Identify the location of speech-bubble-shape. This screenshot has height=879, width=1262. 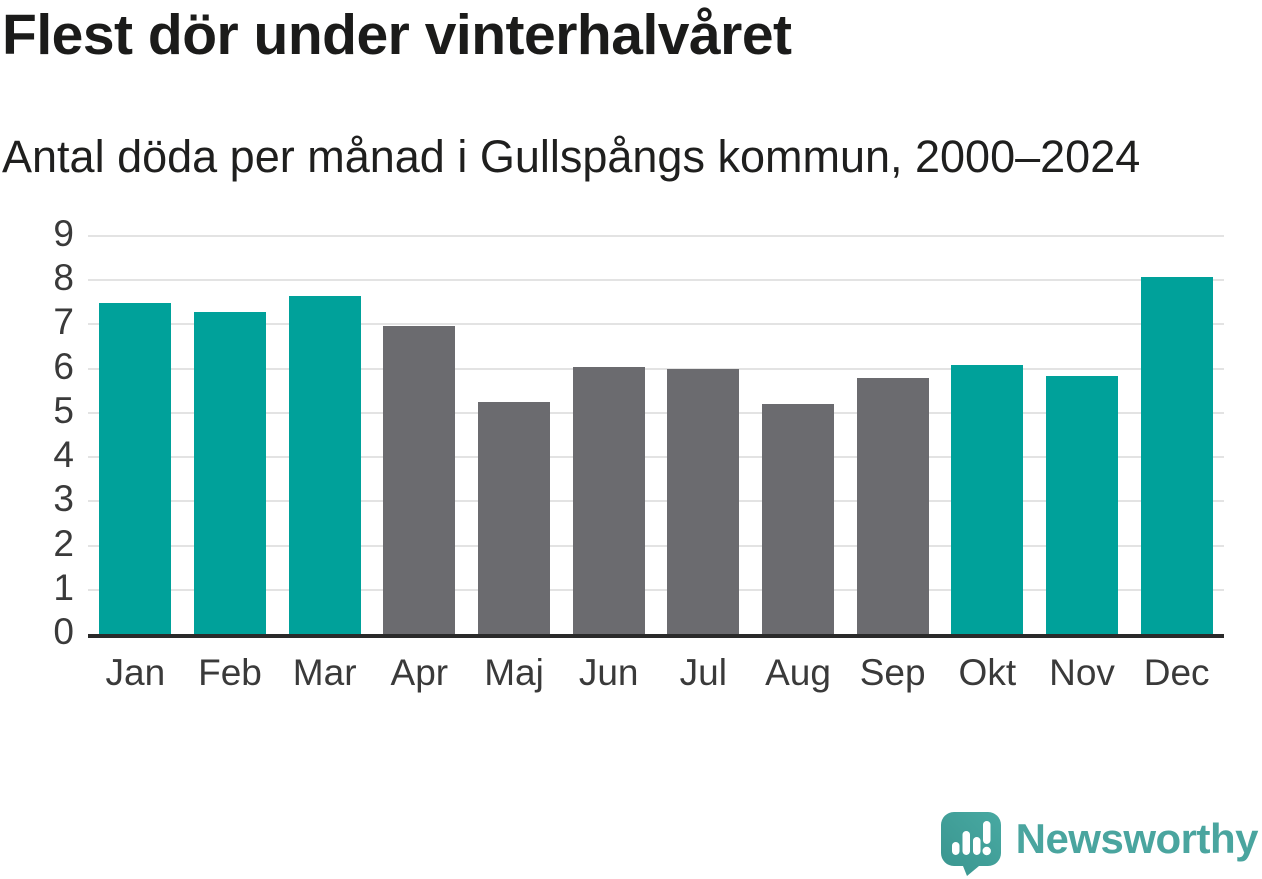
(970, 844).